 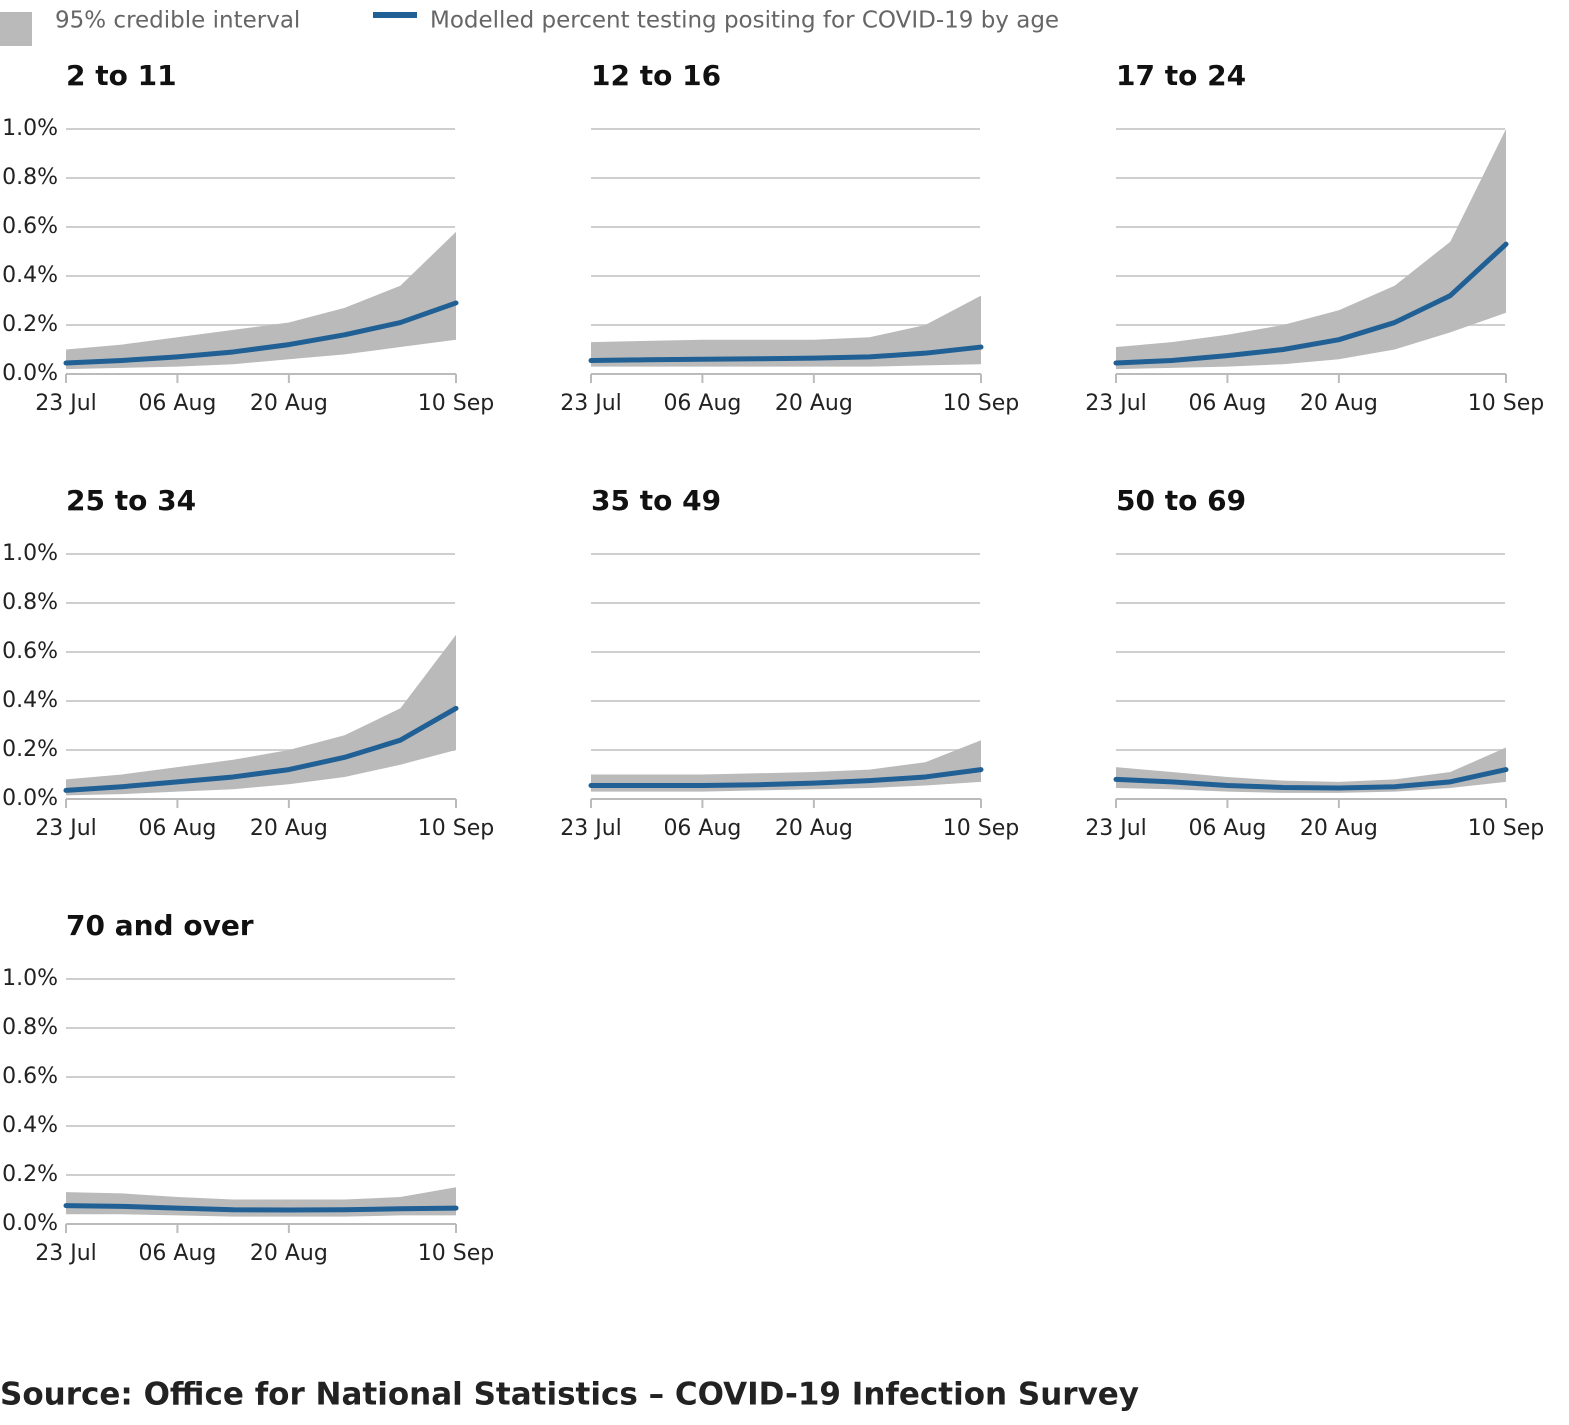 What do you see at coordinates (160, 925) in the screenshot?
I see `panel-title: 70 and over` at bounding box center [160, 925].